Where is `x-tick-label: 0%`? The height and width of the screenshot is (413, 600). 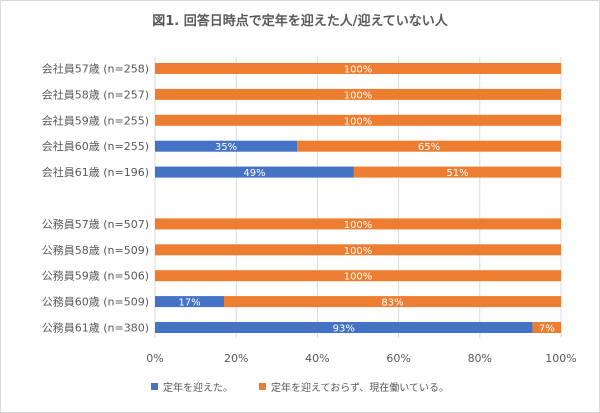 x-tick-label: 0% is located at coordinates (154, 358).